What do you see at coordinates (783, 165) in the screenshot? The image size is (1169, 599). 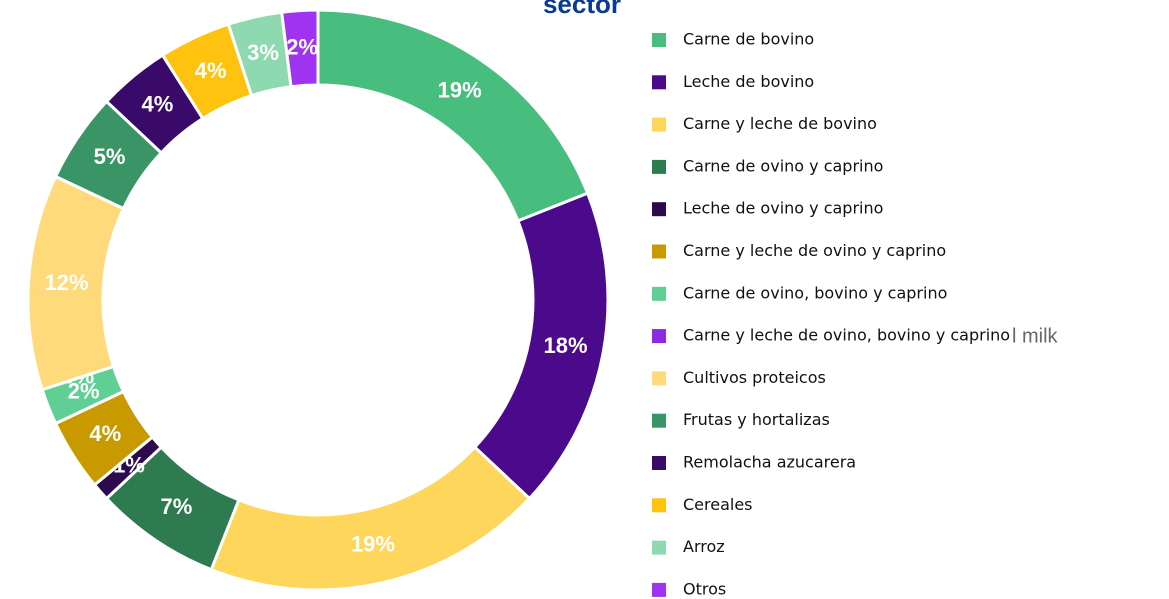 I see `legend-label: Carne de ovino y caprino` at bounding box center [783, 165].